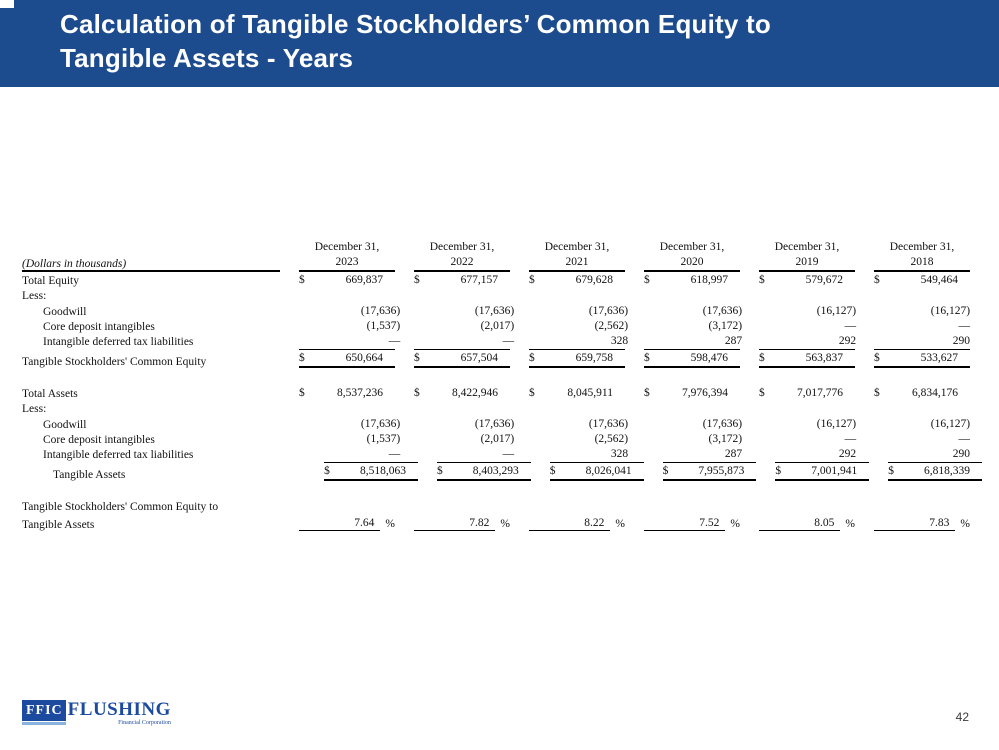  Describe the element at coordinates (347, 256) in the screenshot. I see `year-column-header: December 31, 2023` at that location.